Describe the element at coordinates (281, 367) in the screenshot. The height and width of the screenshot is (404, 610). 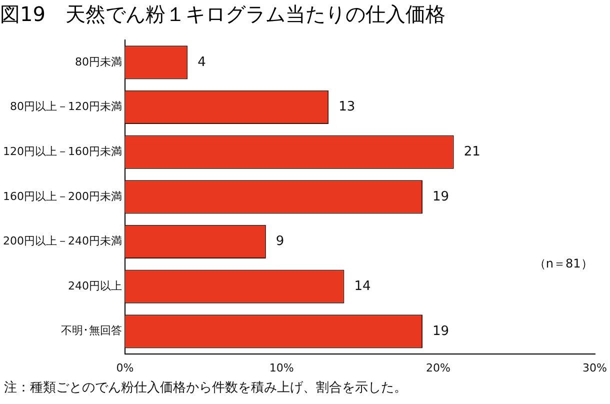
I see `x-tick-label: 10%` at that location.